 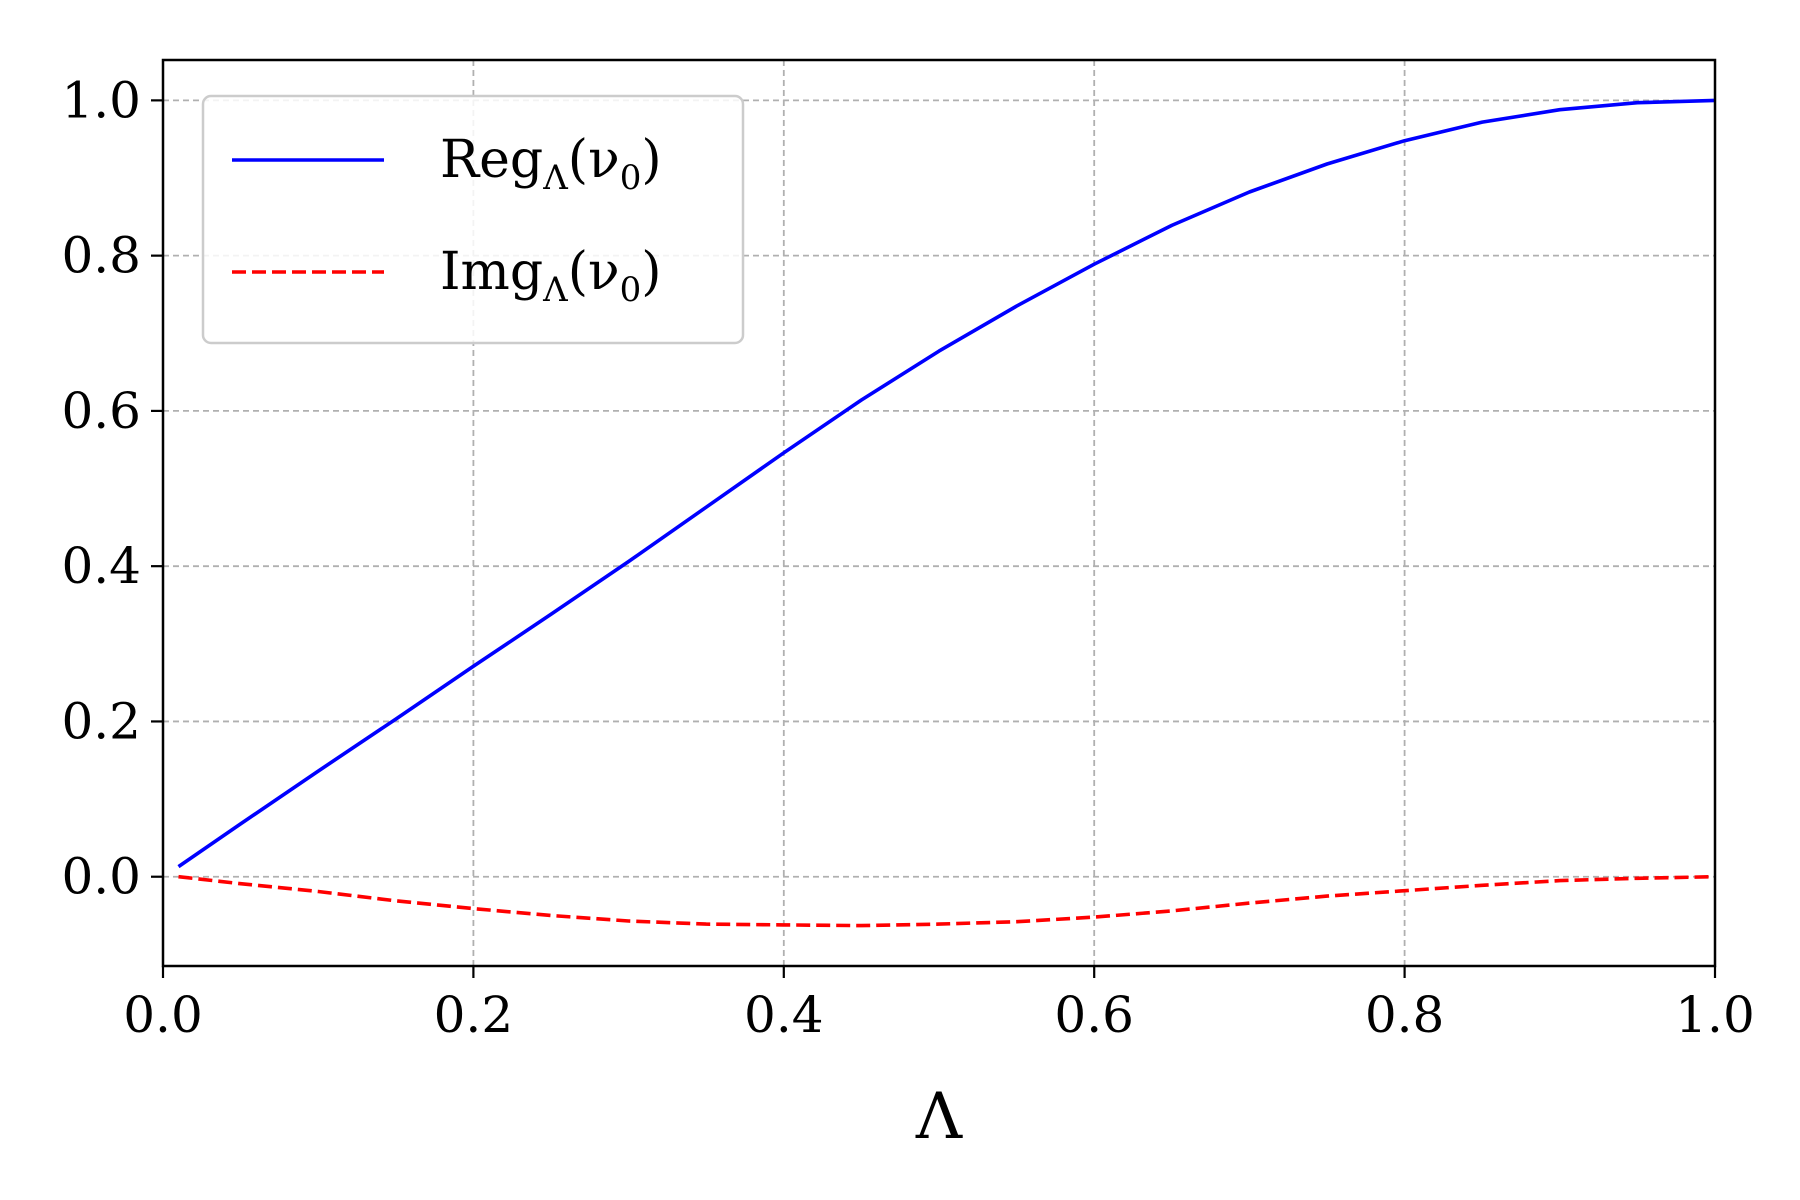 I want to click on y-tick-label: 0.6, so click(x=101, y=411).